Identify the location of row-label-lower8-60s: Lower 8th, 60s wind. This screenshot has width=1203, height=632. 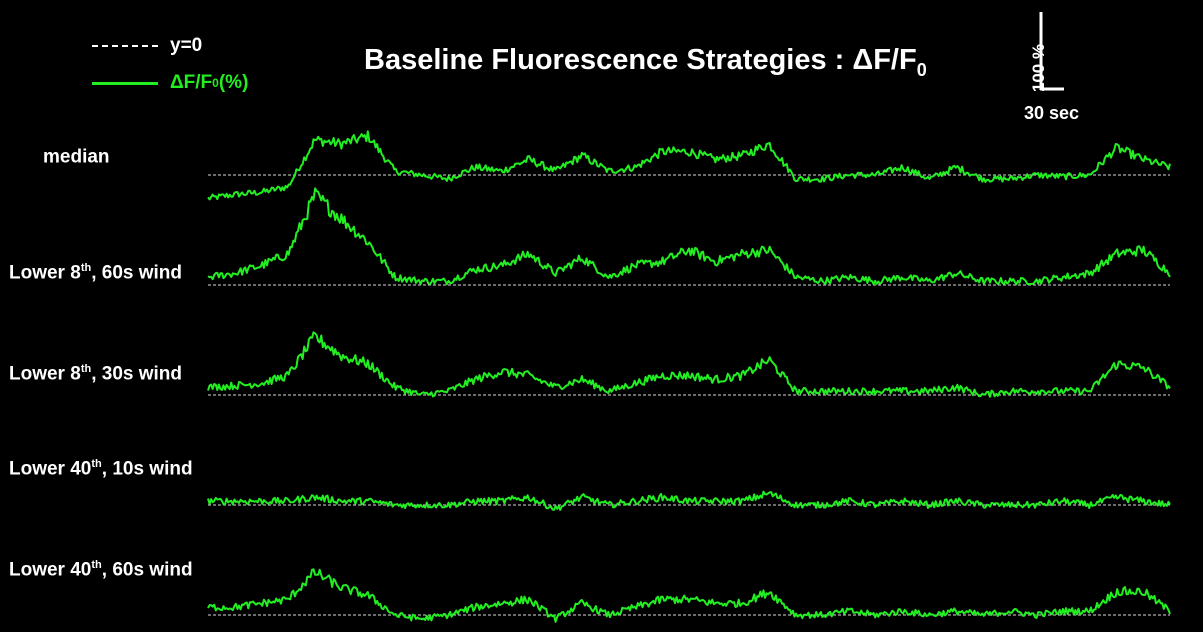
(95, 273).